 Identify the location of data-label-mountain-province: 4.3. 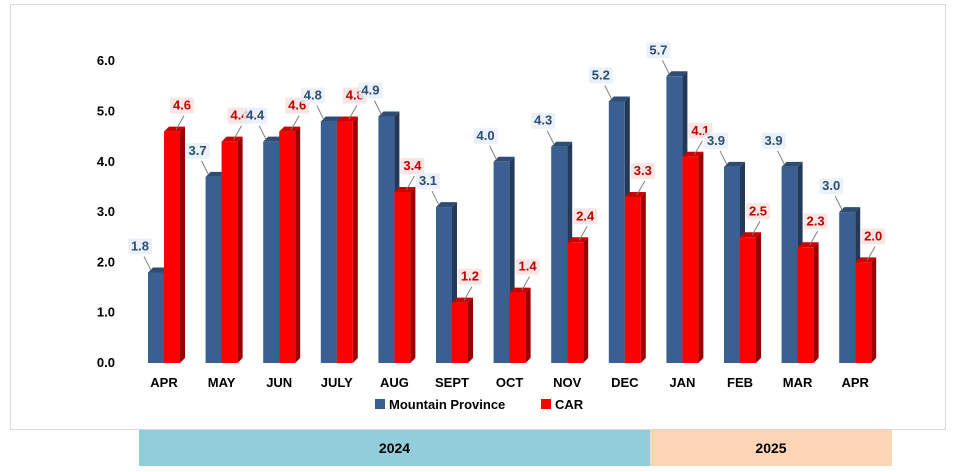
(543, 120).